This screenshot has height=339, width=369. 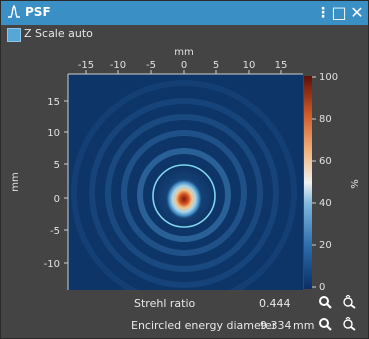 I want to click on menu-icon: ⋮, so click(x=323, y=13).